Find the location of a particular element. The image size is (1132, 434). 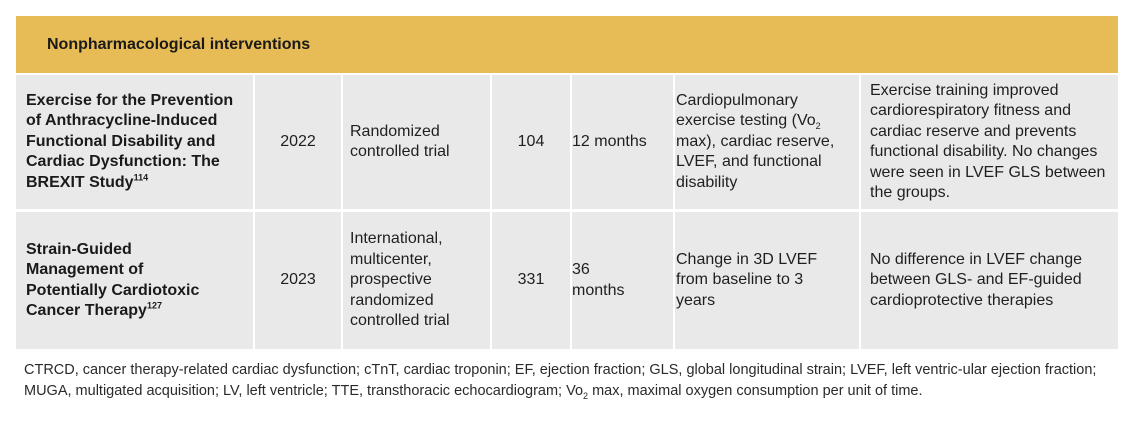

followup-cell: 36 months is located at coordinates (622, 280).